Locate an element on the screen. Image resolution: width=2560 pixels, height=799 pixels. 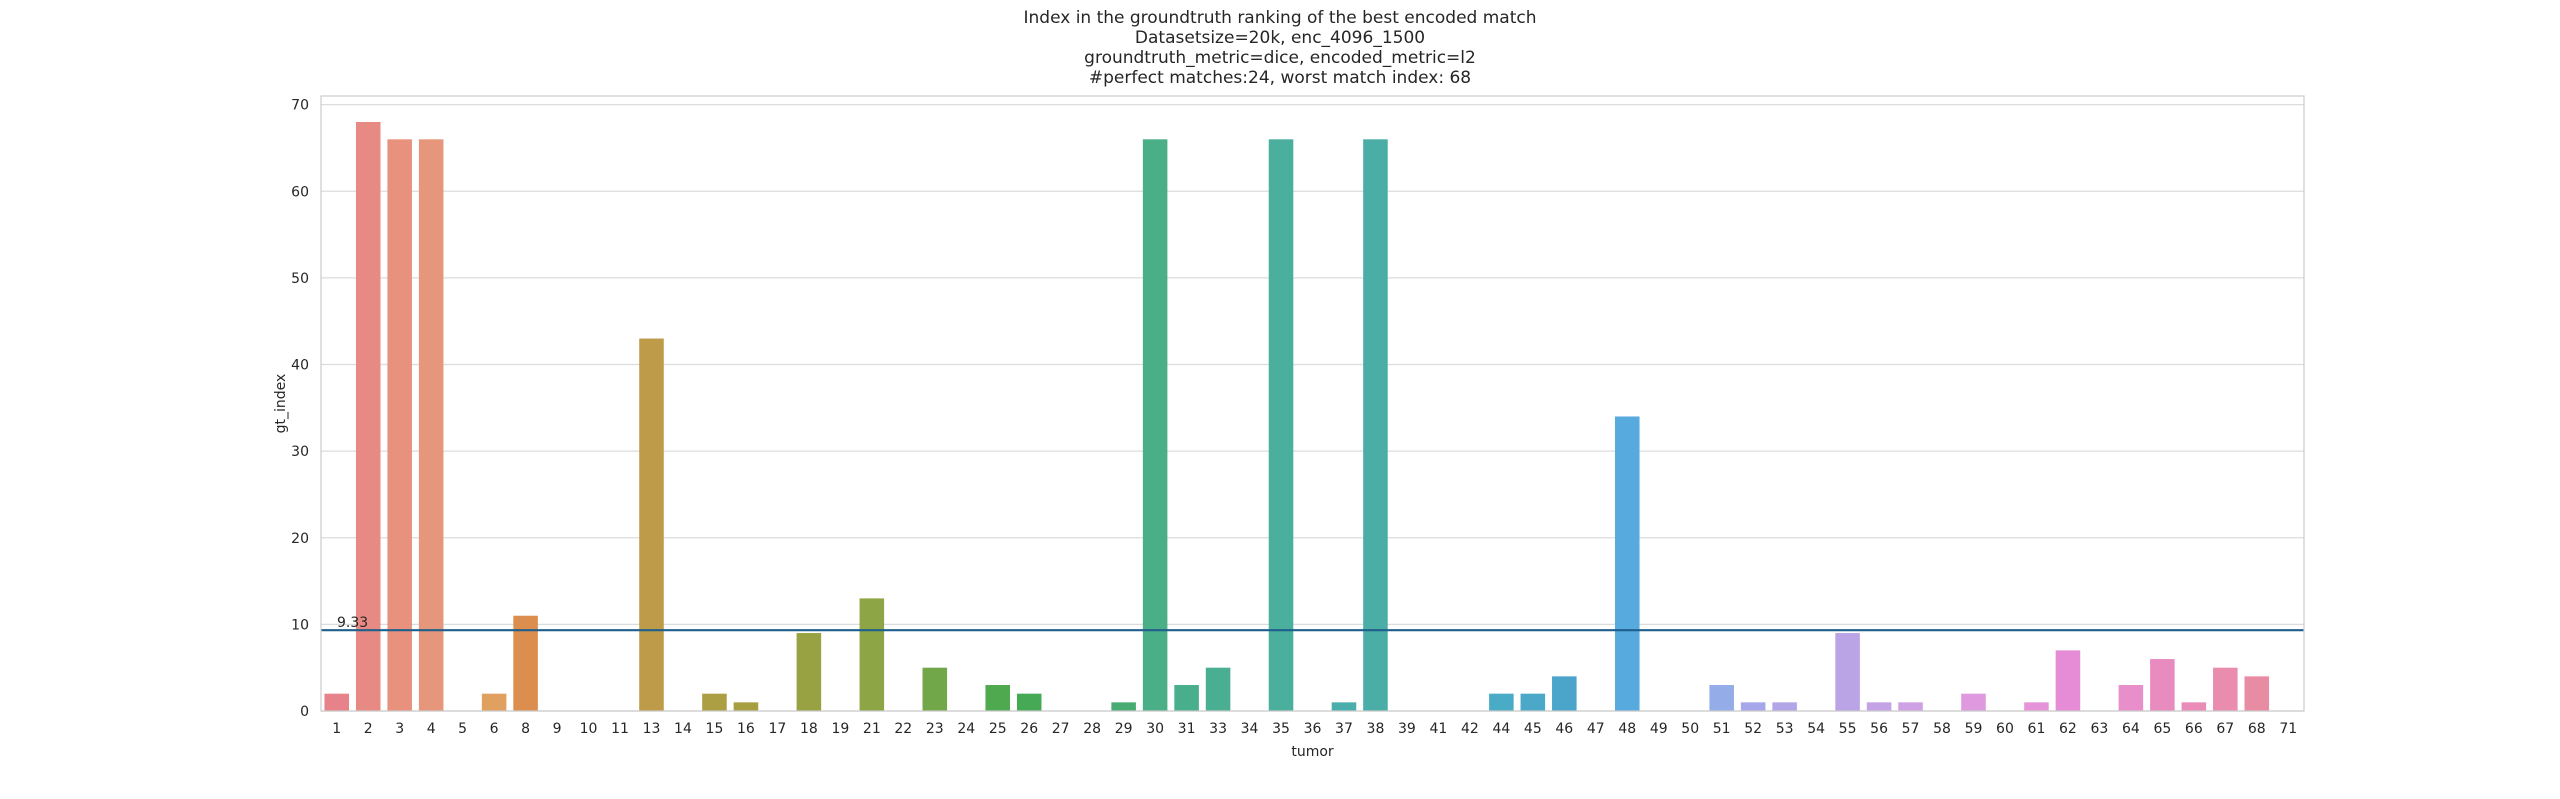
x-tick-label: 58 is located at coordinates (1942, 729).